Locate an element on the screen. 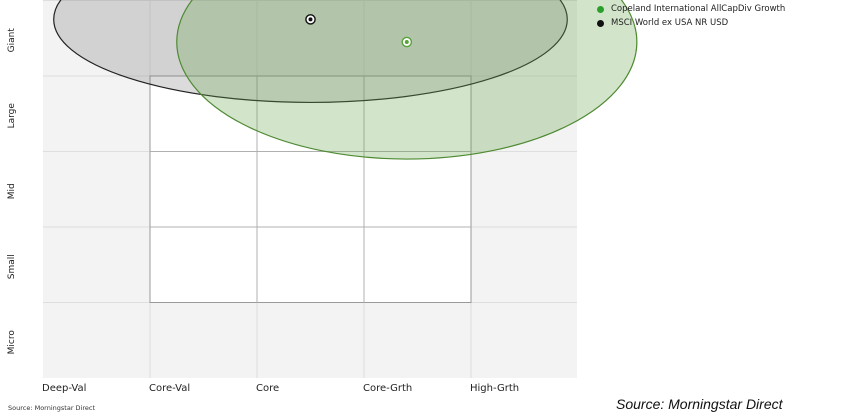 Image resolution: width=845 pixels, height=415 pixels. legend-item: Copeland International AllCapDiv Growth is located at coordinates (691, 9).